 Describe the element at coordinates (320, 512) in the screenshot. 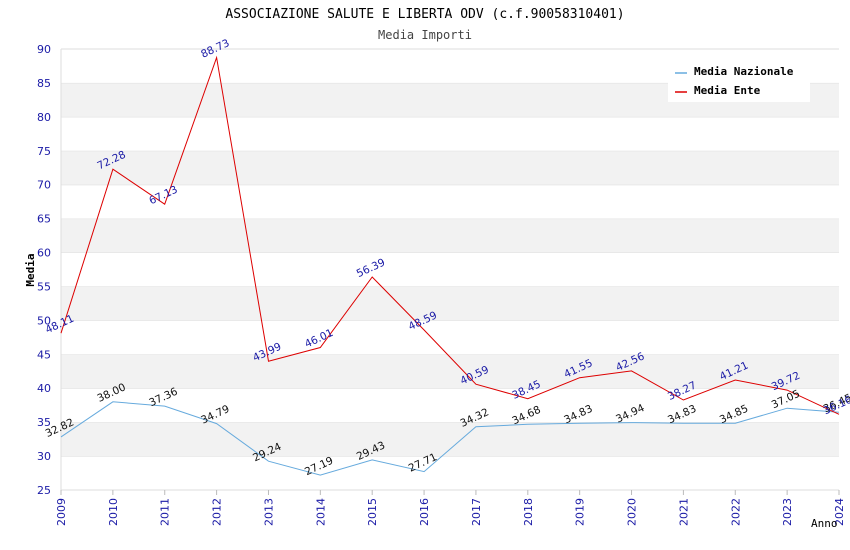

I see `x-tick-label: 2014` at that location.